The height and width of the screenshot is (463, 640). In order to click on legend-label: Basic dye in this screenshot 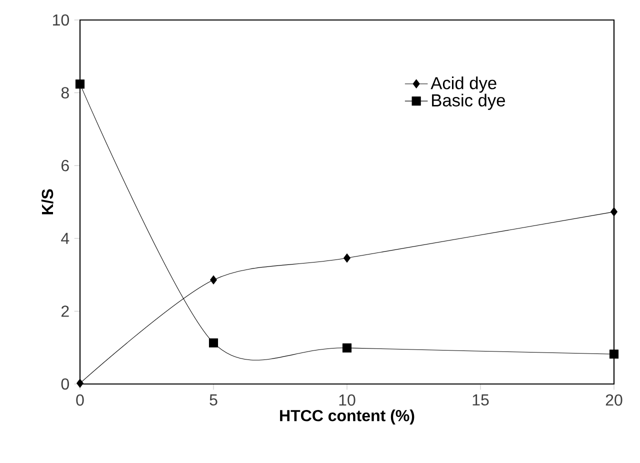, I will do `click(468, 102)`.